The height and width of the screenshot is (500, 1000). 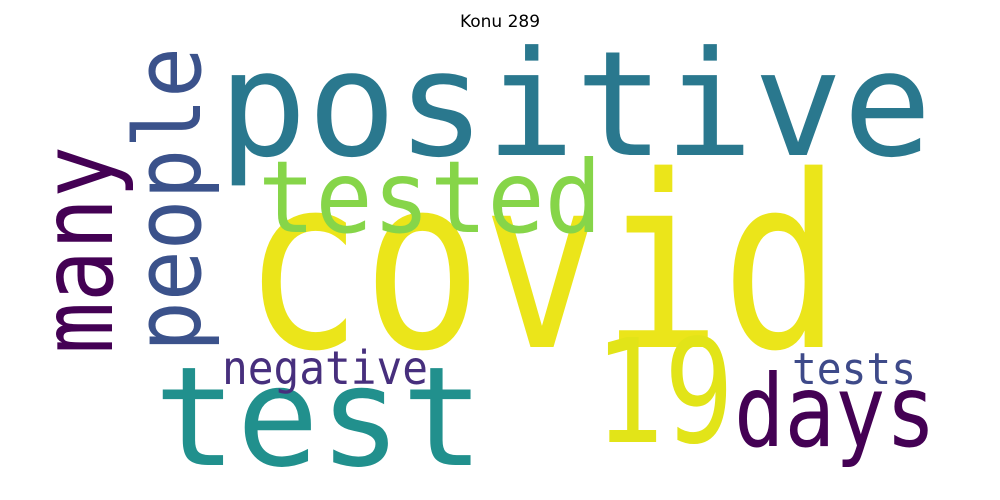 I want to click on word-people: people, so click(x=168, y=199).